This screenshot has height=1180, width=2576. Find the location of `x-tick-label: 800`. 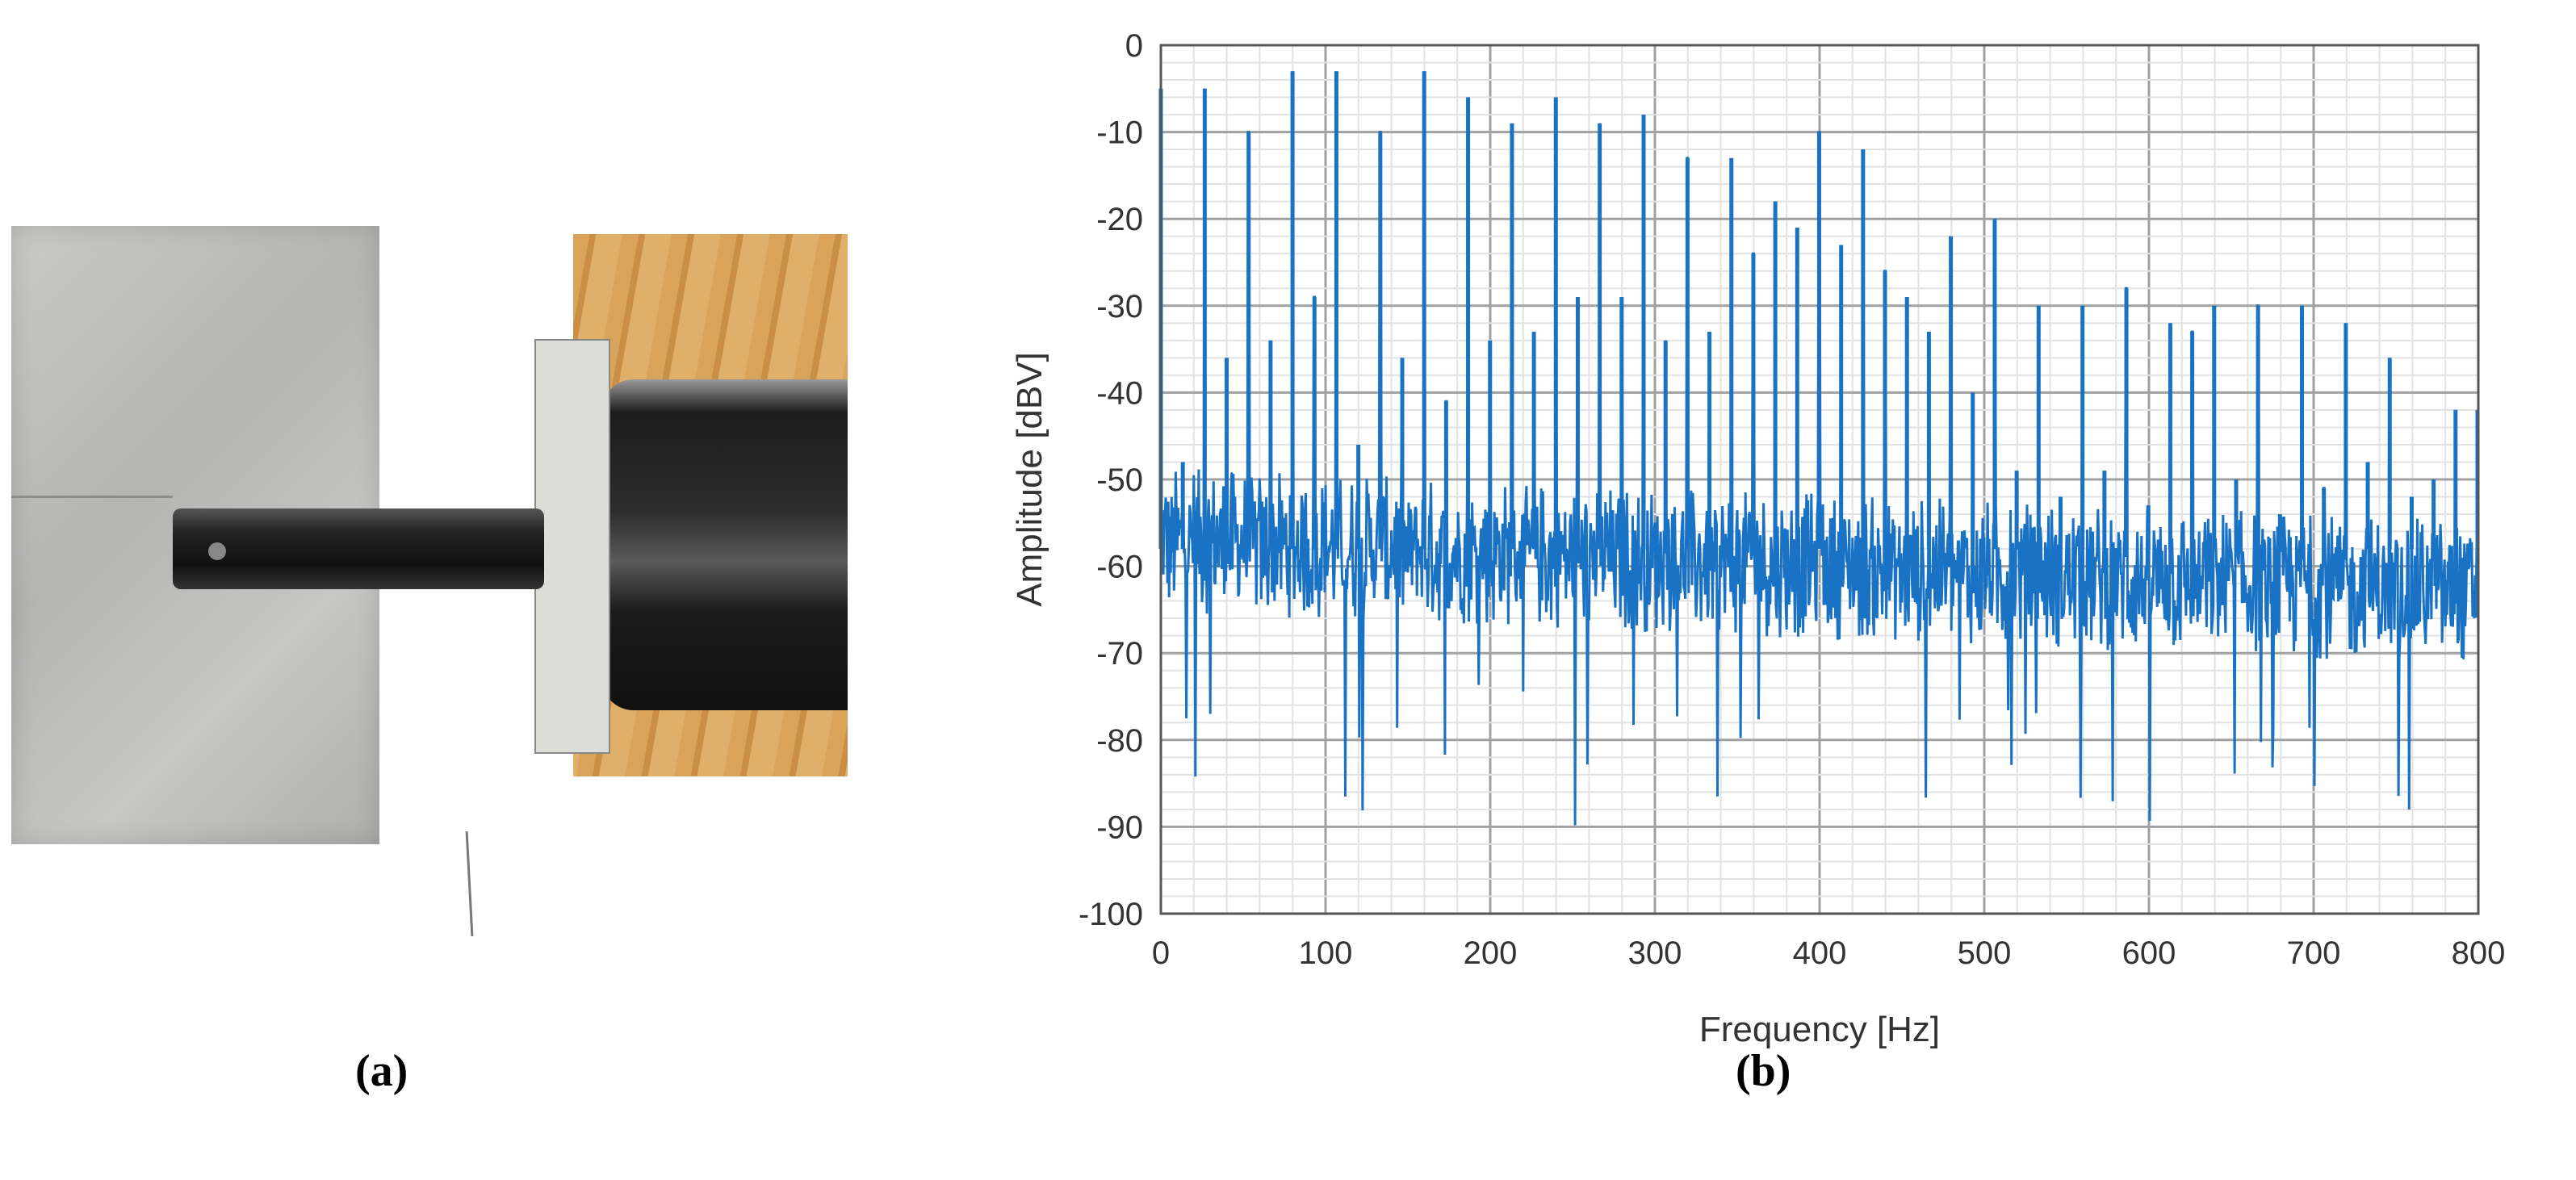

x-tick-label: 800 is located at coordinates (2479, 953).